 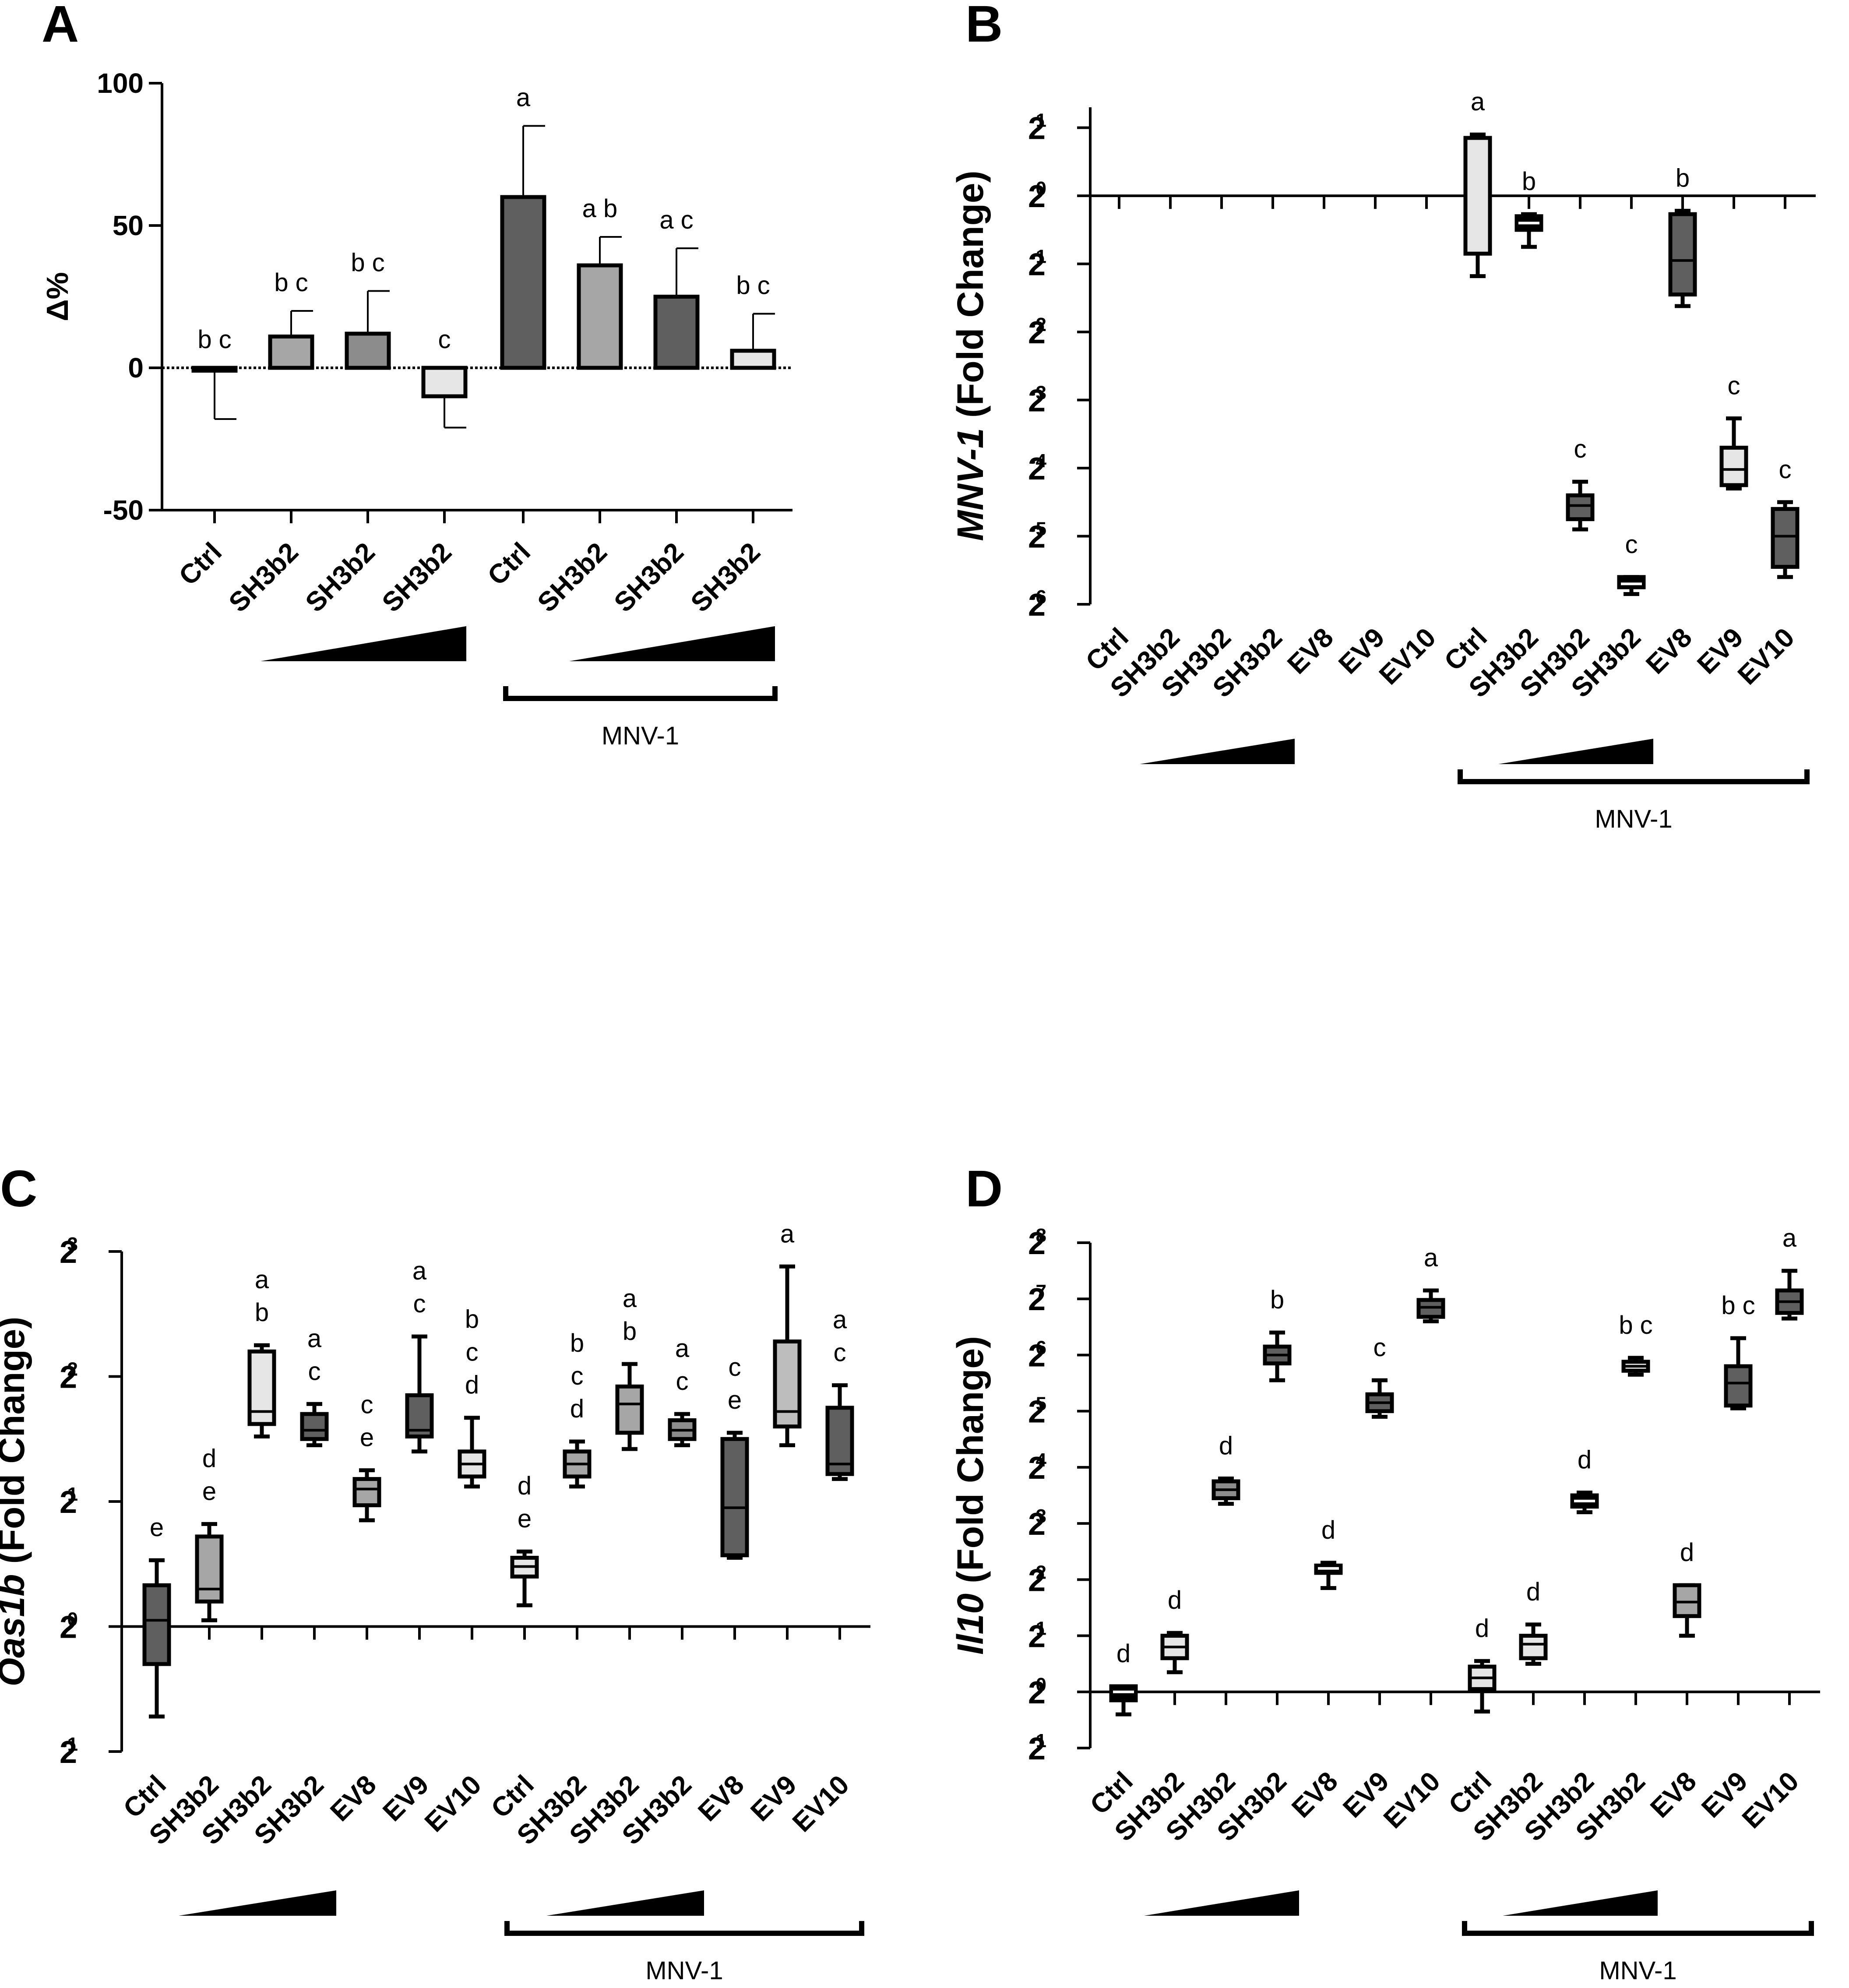 I want to click on y-tick-label: 2-4, so click(x=1037, y=468).